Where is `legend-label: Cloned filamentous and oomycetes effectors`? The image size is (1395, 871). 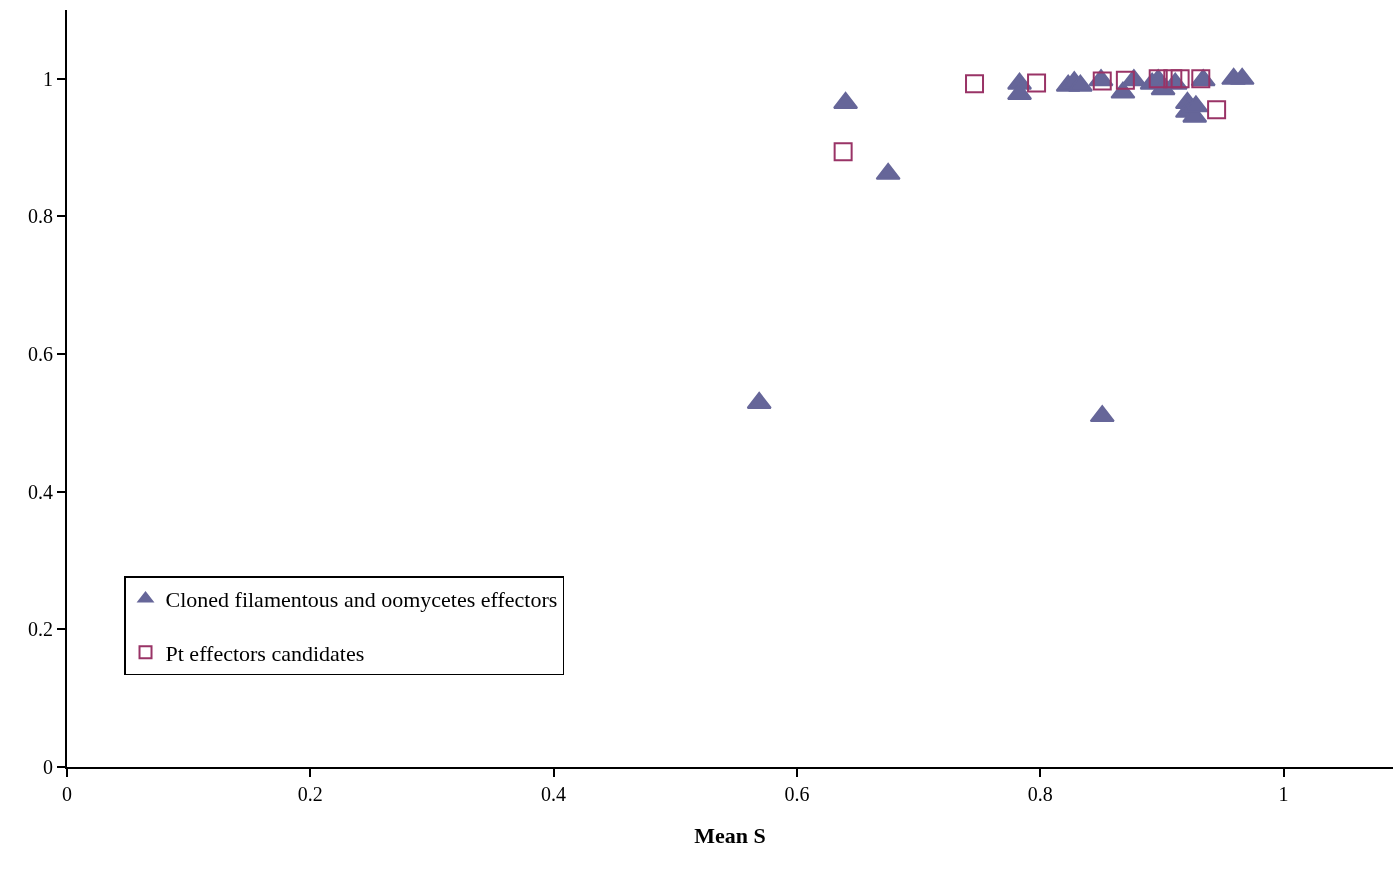
legend-label: Cloned filamentous and oomycetes effectors is located at coordinates (361, 600).